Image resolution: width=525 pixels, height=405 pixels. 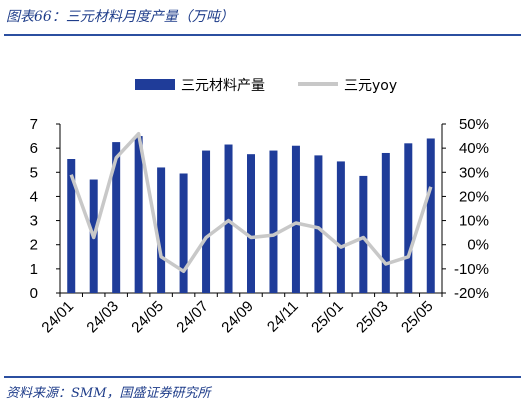 I want to click on y-right-tick-label: 40%, so click(x=474, y=148).